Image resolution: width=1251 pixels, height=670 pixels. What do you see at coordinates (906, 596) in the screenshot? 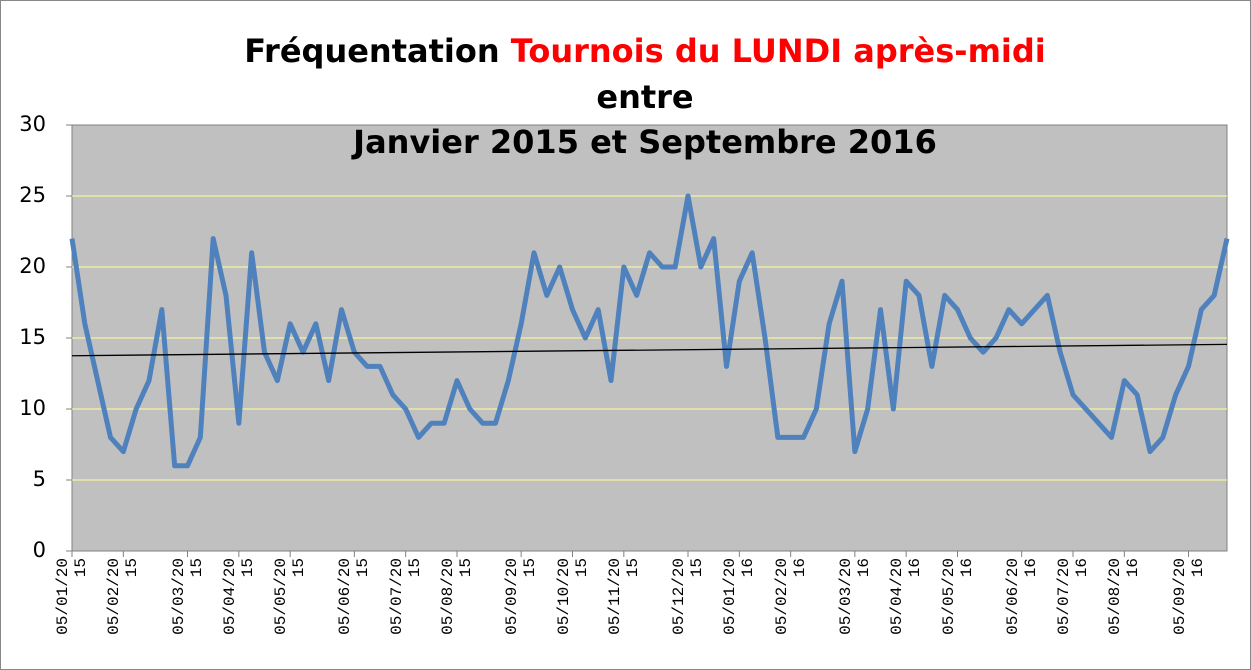
I see `x-tick-label: 05/04/2016` at bounding box center [906, 596].